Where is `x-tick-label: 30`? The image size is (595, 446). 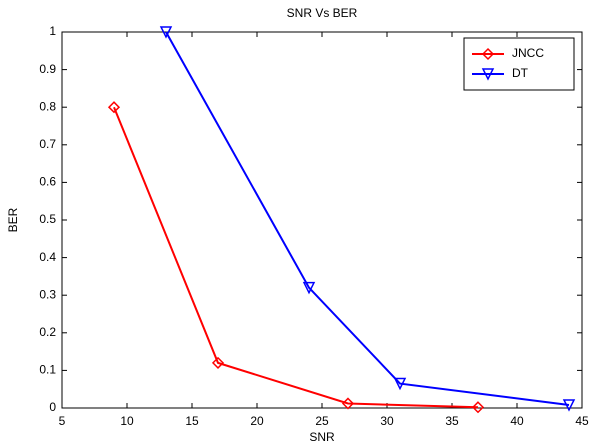
x-tick-label: 30 is located at coordinates (387, 421).